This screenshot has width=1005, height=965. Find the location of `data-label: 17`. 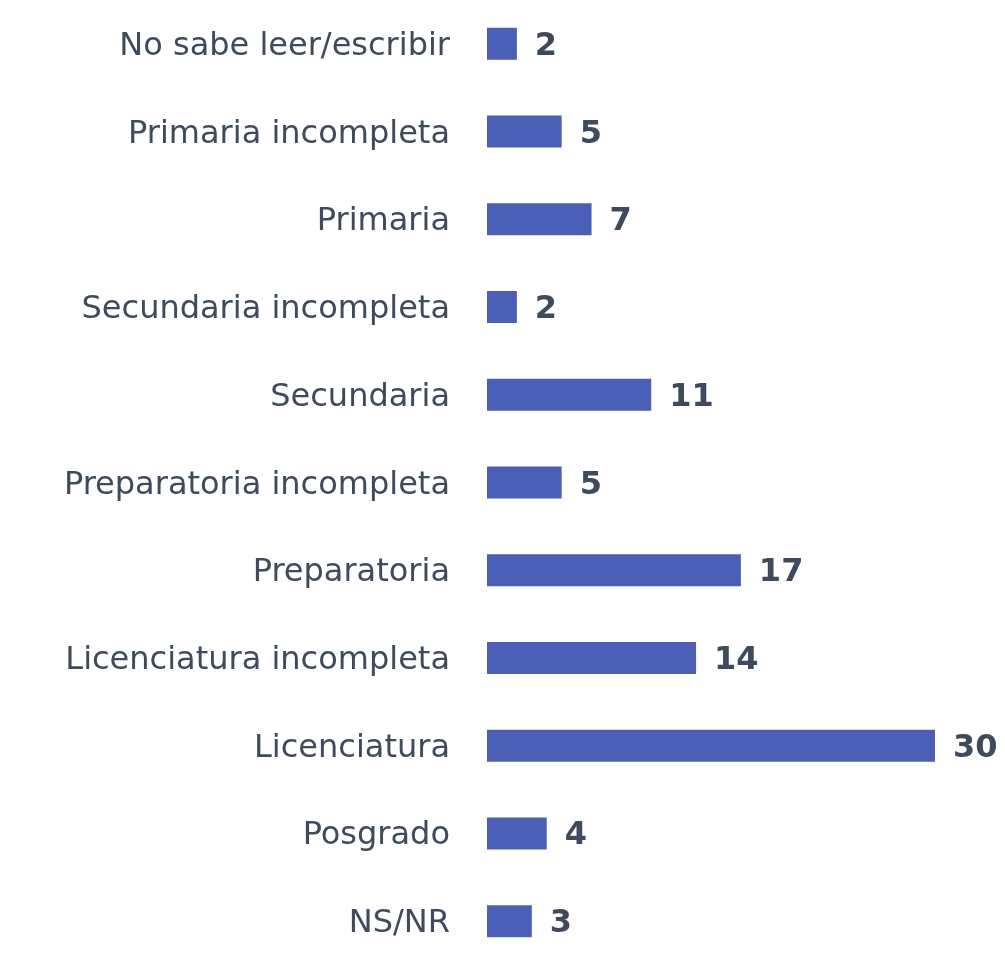

data-label: 17 is located at coordinates (781, 570).